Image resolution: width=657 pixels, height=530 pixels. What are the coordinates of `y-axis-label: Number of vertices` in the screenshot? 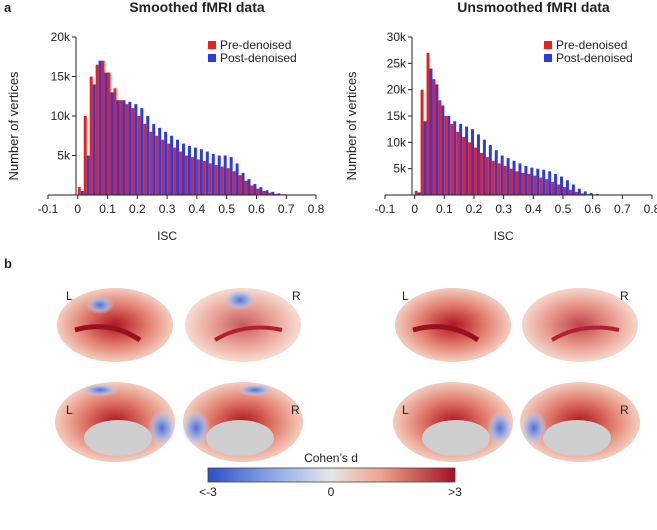 It's located at (351, 126).